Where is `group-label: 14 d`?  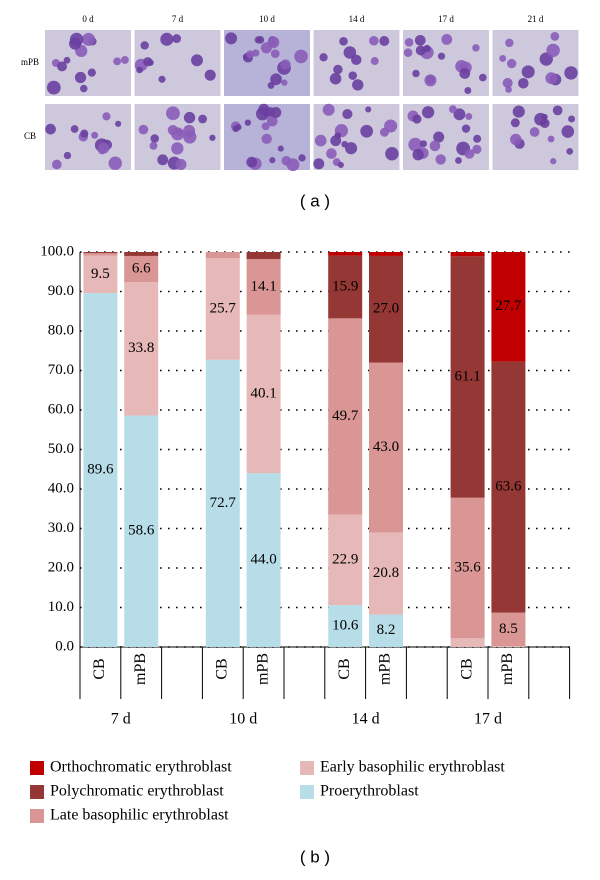
group-label: 14 d is located at coordinates (366, 719).